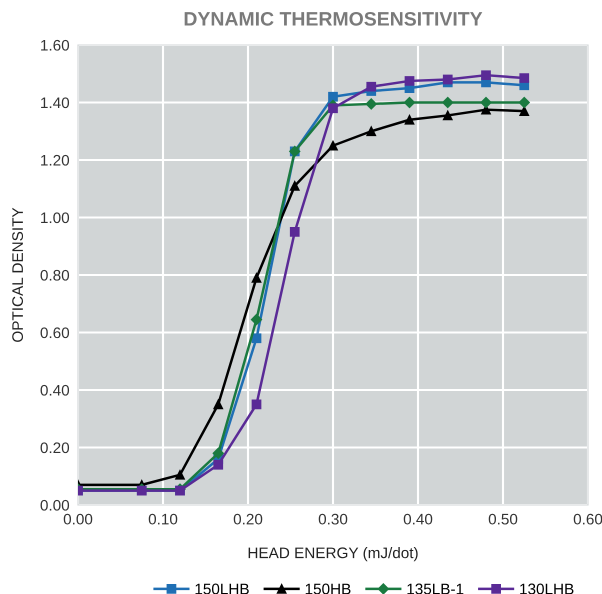 The image size is (602, 594). What do you see at coordinates (418, 519) in the screenshot?
I see `x-tick-label: 0.40` at bounding box center [418, 519].